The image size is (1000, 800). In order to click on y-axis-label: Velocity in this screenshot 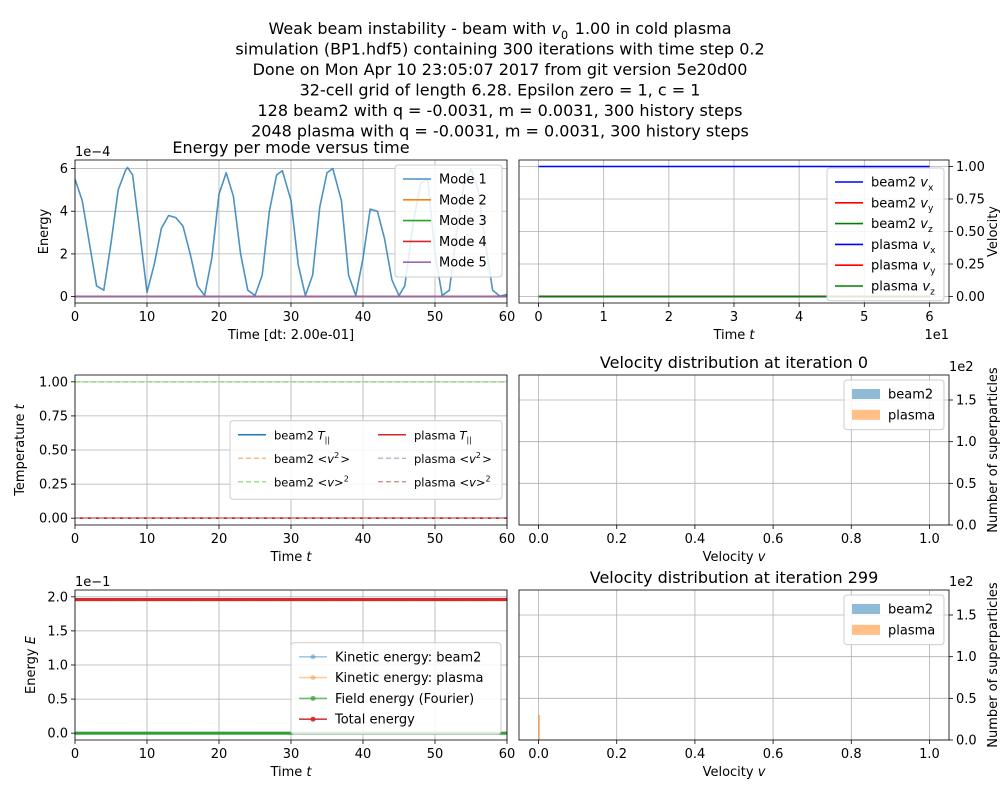, I will do `click(993, 231)`.